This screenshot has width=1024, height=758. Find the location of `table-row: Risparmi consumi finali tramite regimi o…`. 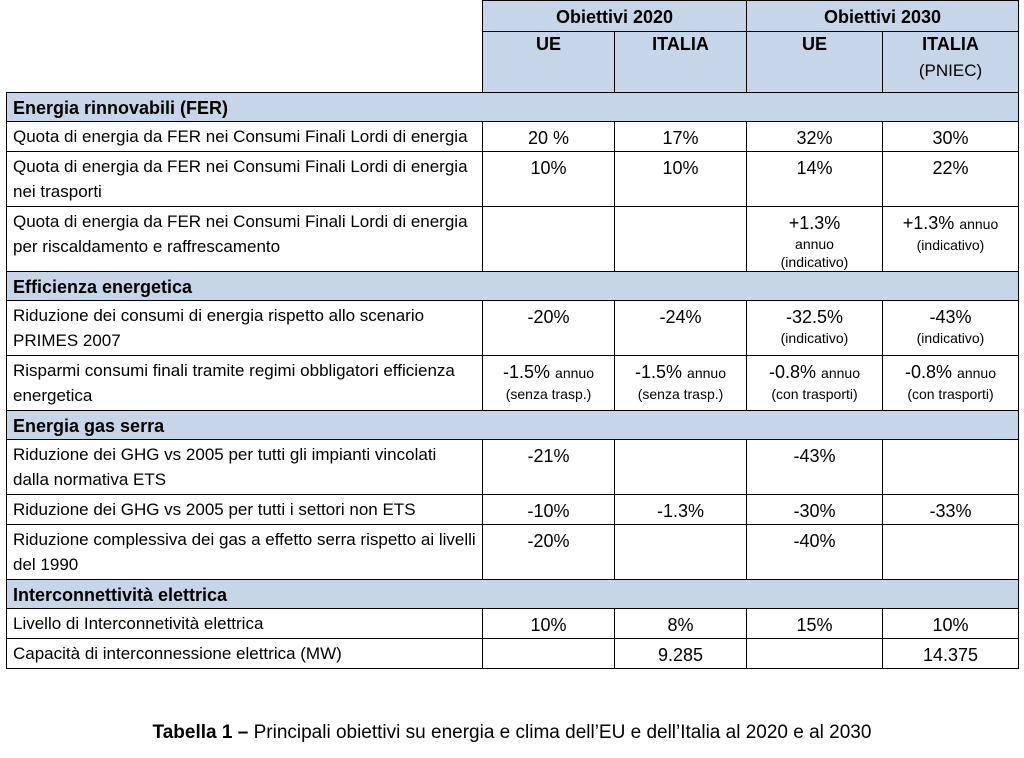

table-row: Risparmi consumi finali tramite regimi o… is located at coordinates (512, 383).